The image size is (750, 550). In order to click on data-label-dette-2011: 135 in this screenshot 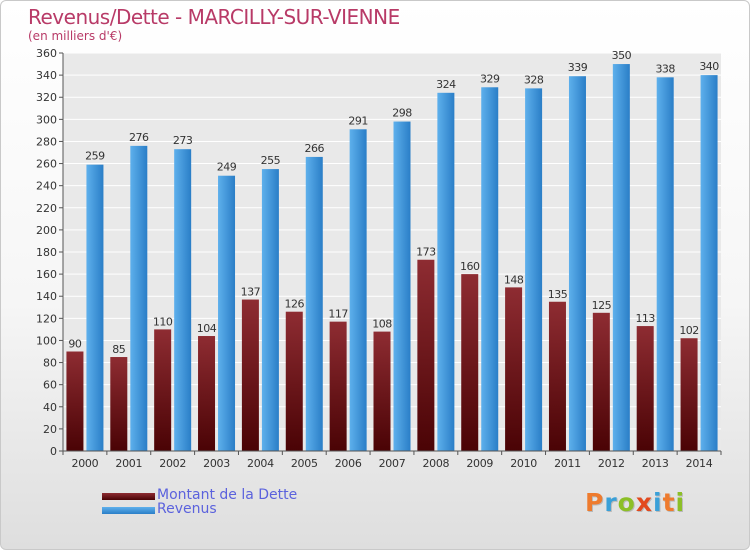, I will do `click(558, 294)`.